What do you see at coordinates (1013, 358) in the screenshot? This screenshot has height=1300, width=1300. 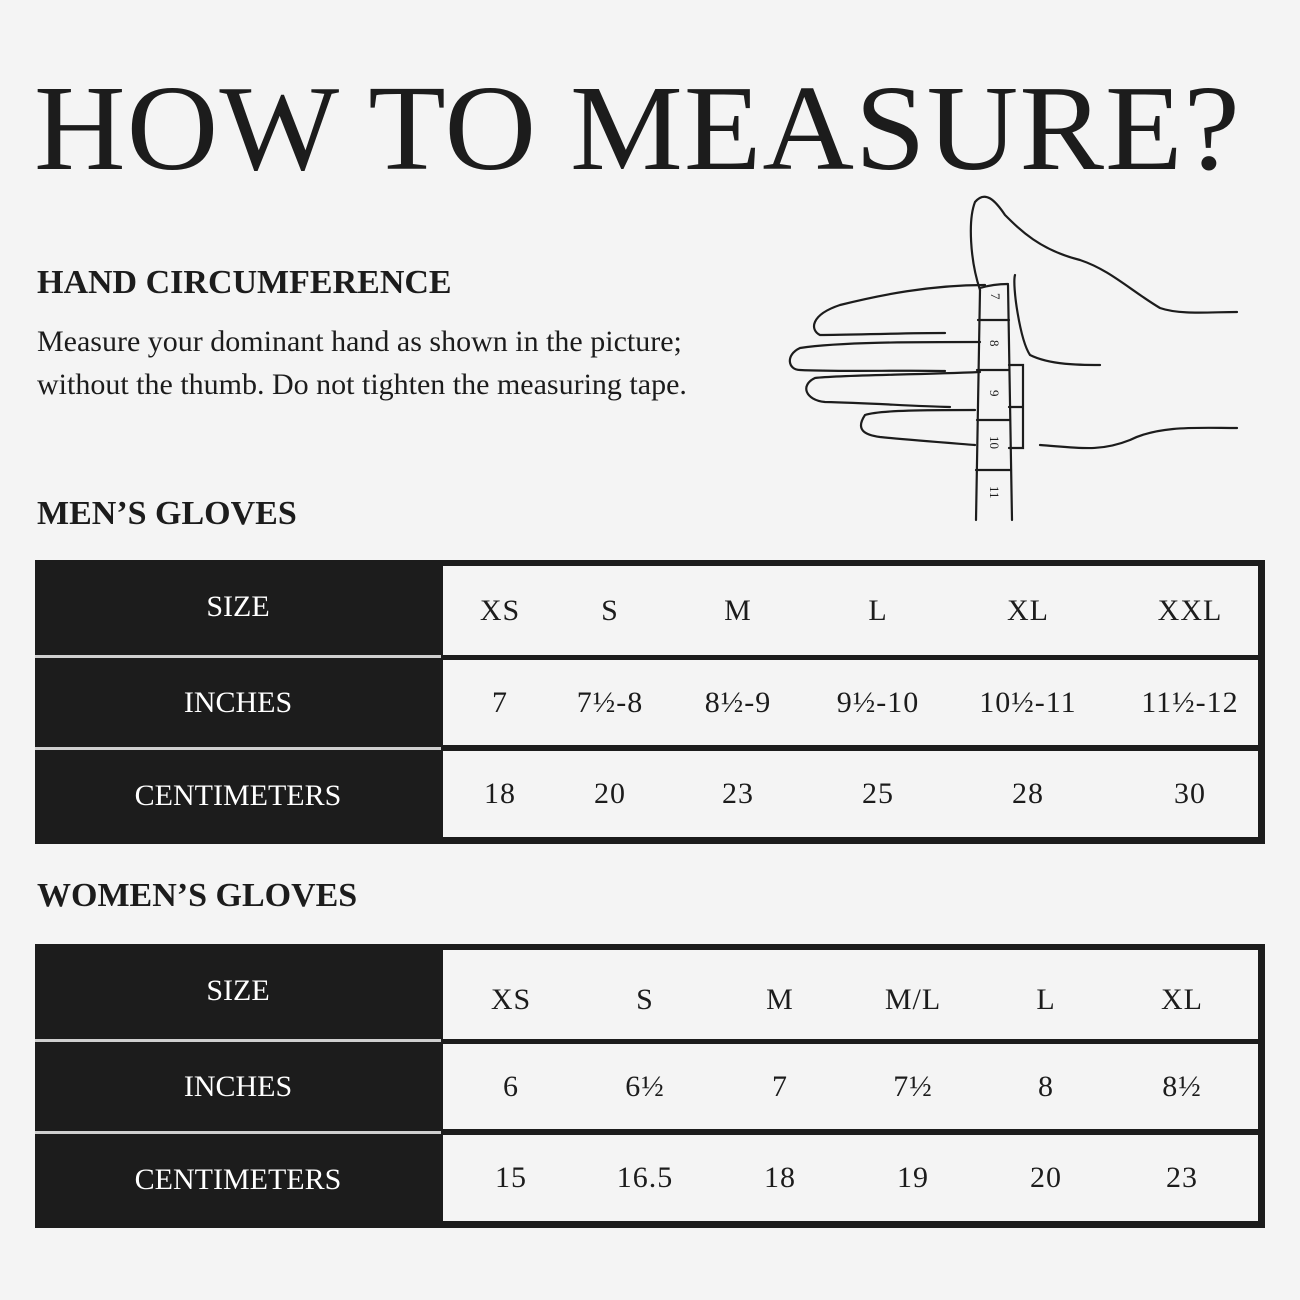 I see `hand-measuring-illustration: 7 8 9 10 11` at bounding box center [1013, 358].